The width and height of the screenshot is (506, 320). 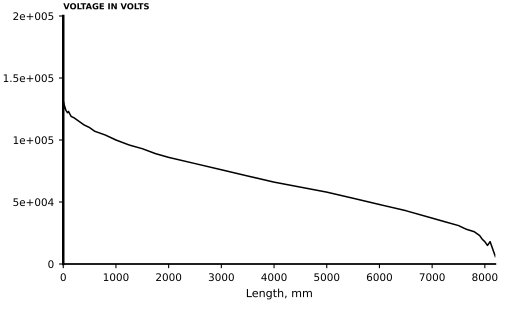 I want to click on x-tick-label: 4000, so click(x=274, y=277).